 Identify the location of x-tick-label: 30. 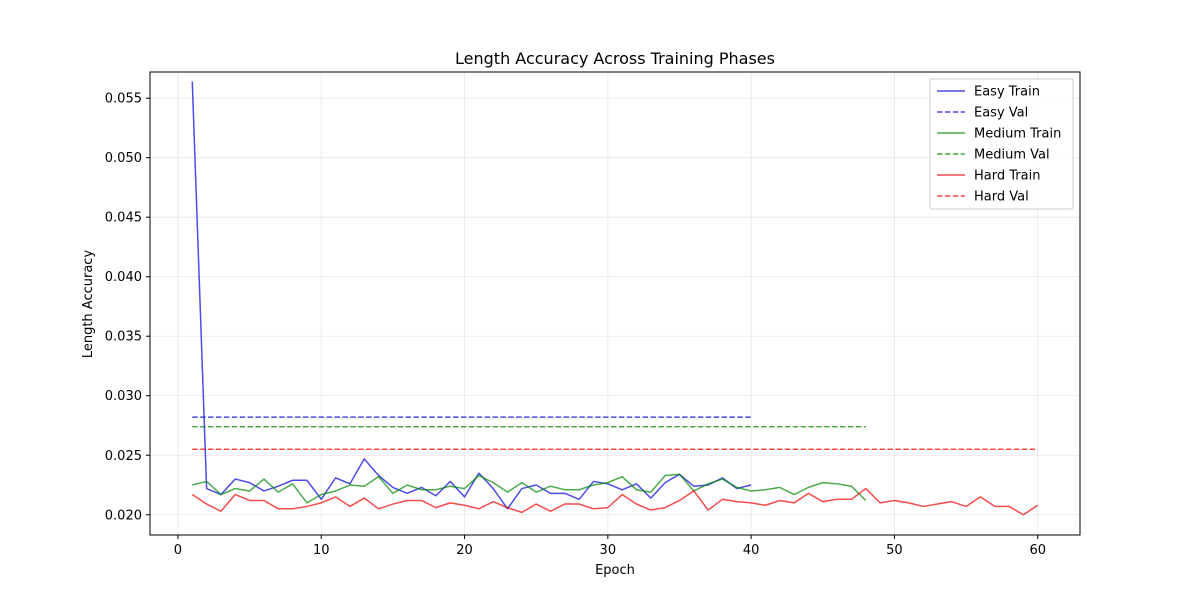
(608, 550).